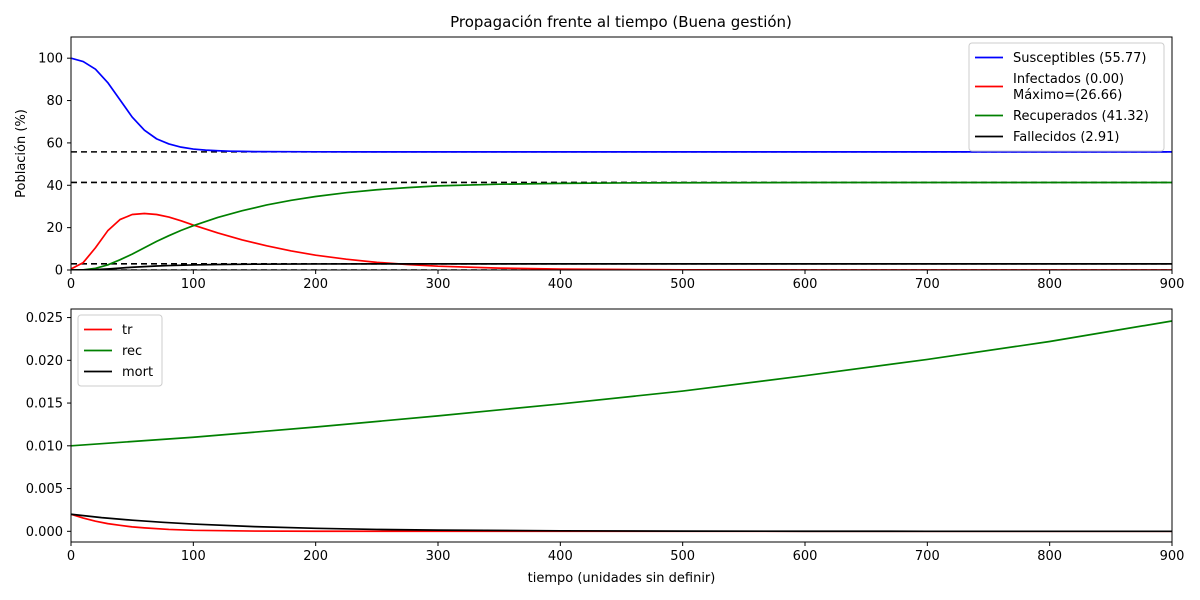 This screenshot has height=600, width=1200. I want to click on y-tick-label: 0.025, so click(44, 318).